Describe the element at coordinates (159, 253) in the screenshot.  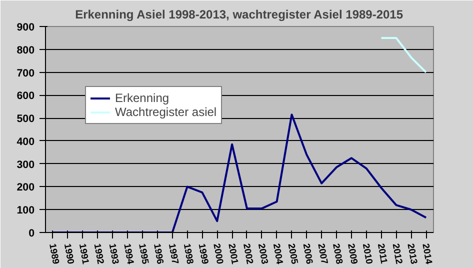
I see `x-tick-label: 1996` at that location.